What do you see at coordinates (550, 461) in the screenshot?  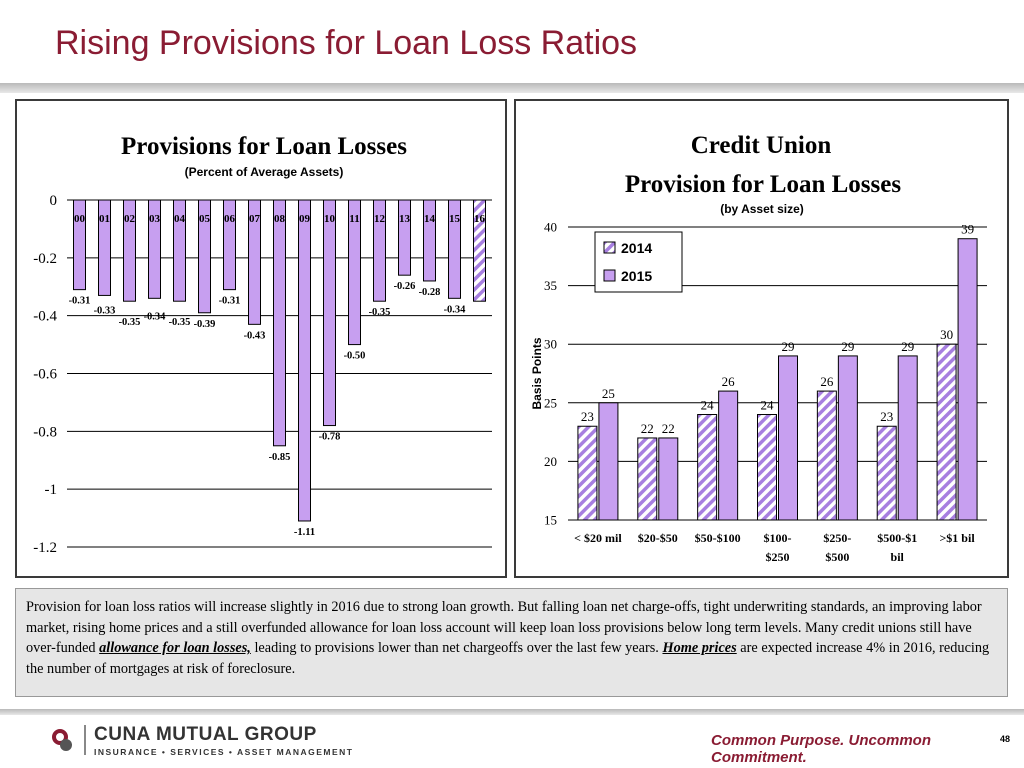 I see `y-tick-label: 20` at bounding box center [550, 461].